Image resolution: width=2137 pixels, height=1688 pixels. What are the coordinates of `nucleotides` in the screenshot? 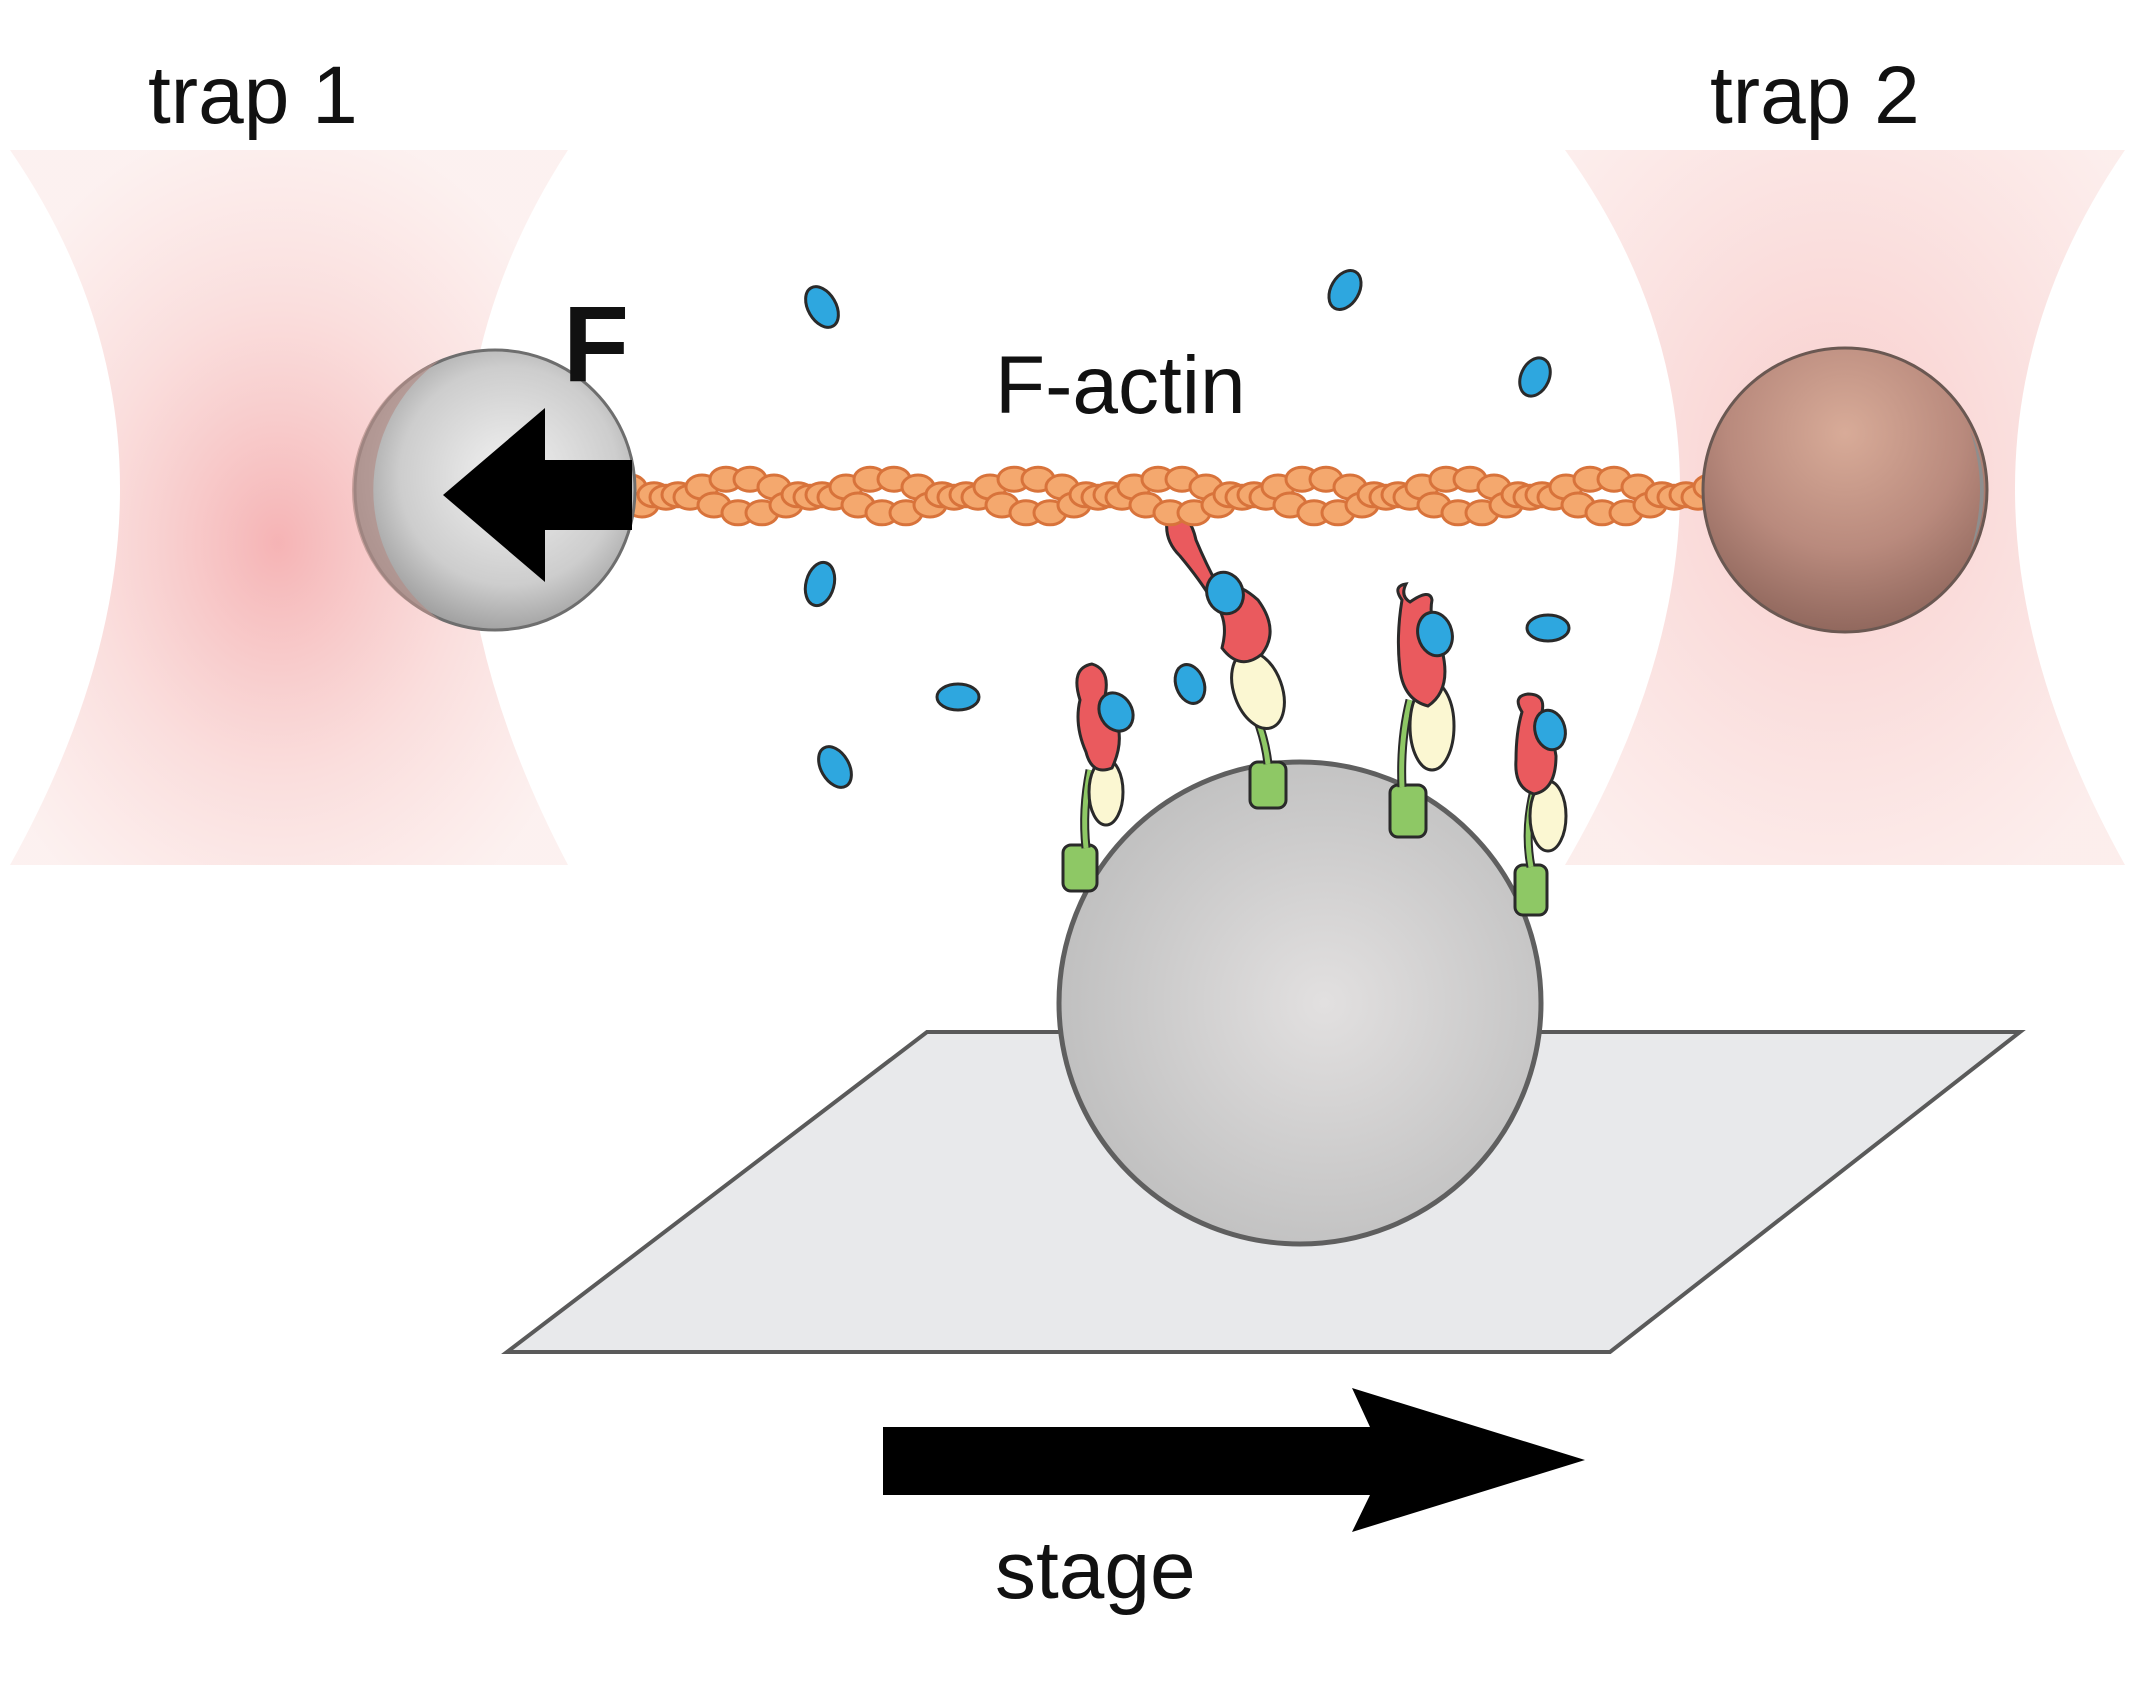 It's located at (1187, 529).